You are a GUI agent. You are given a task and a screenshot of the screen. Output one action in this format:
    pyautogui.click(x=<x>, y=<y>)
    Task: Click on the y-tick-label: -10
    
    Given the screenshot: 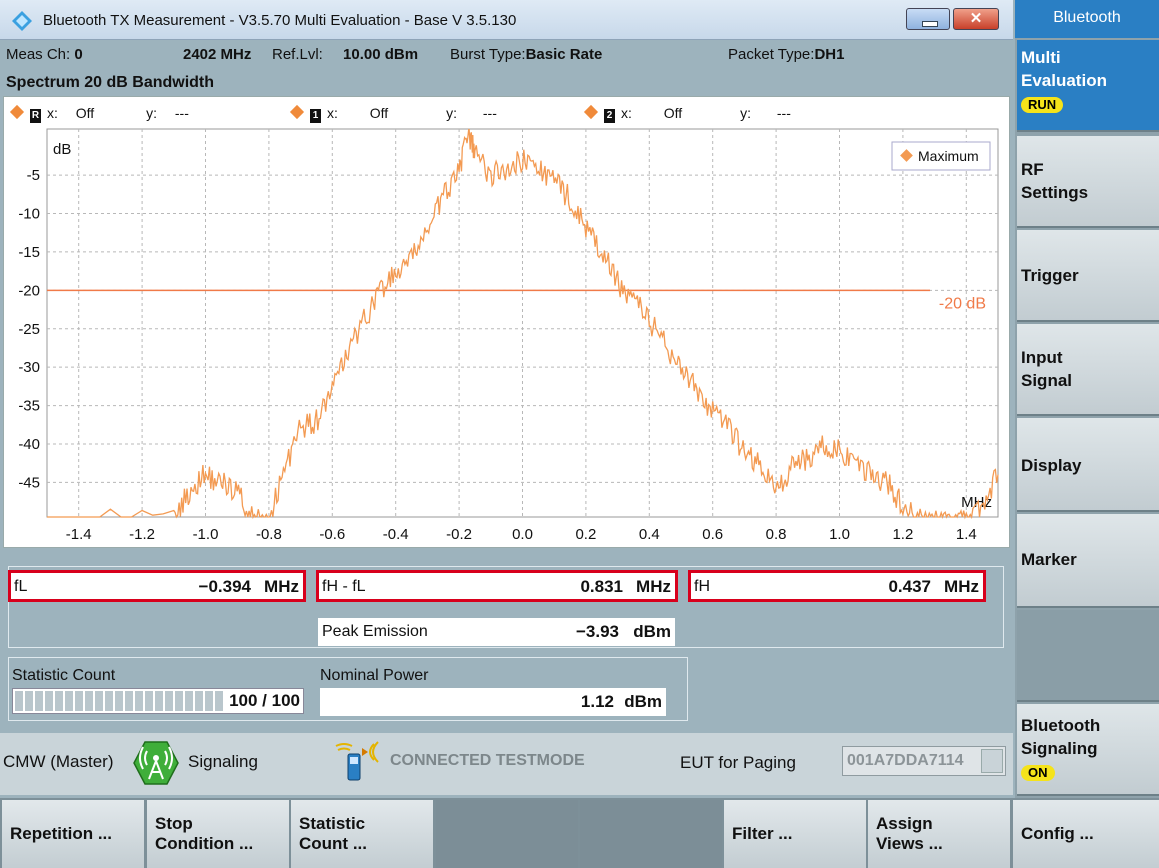 What is the action you would take?
    pyautogui.click(x=29, y=214)
    